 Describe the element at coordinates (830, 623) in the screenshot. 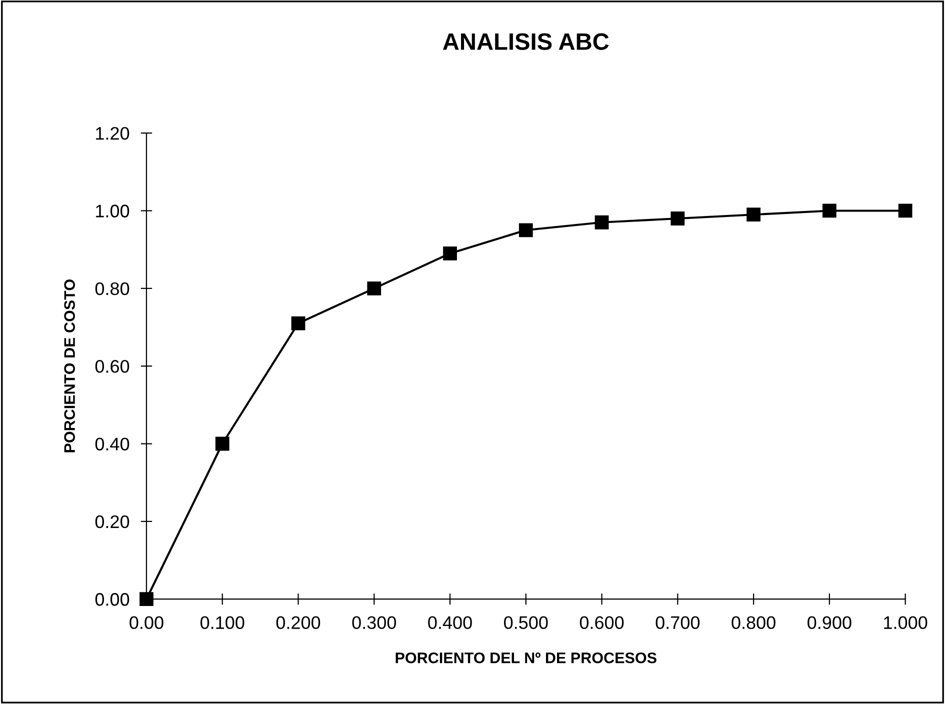

I see `x-tick-label: 0.900` at that location.